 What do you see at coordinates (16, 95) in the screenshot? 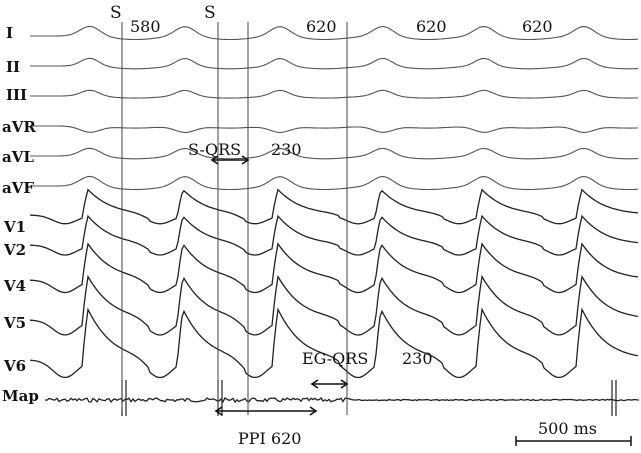
I see `lead-label-III: III` at bounding box center [16, 95].